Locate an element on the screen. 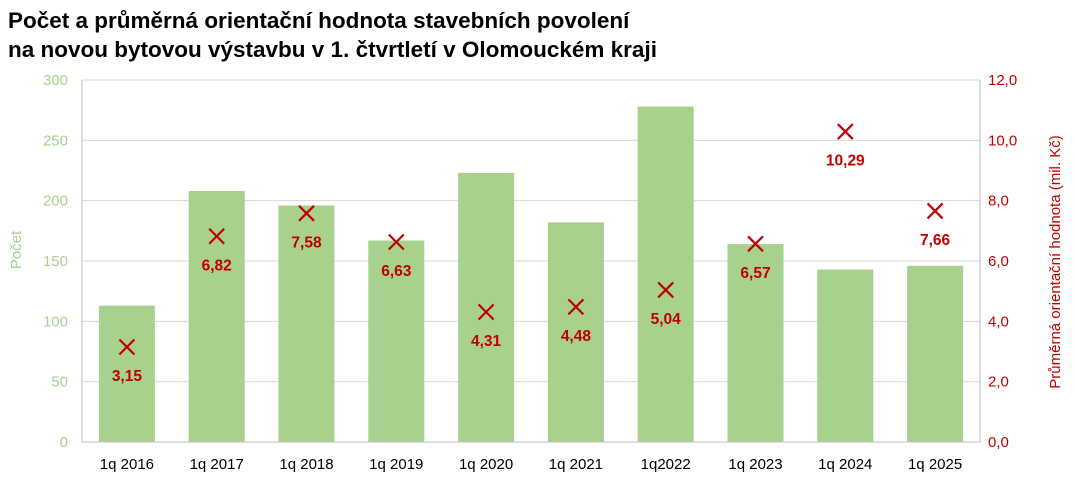  x-tick-label: 1q2022 is located at coordinates (666, 464).